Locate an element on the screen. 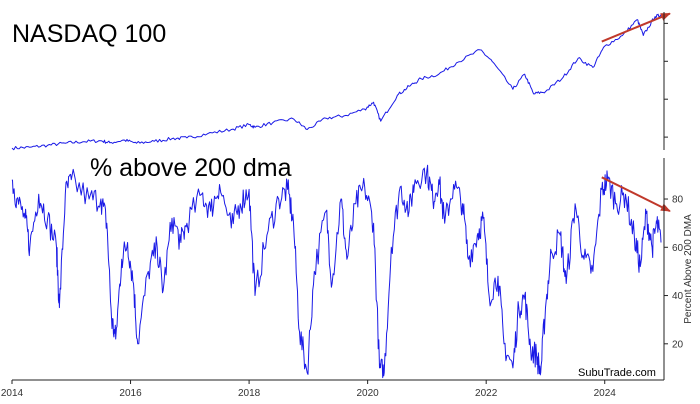 The height and width of the screenshot is (404, 700). breadth-y-axis-label: Percent Above 200 DMA is located at coordinates (688, 269).